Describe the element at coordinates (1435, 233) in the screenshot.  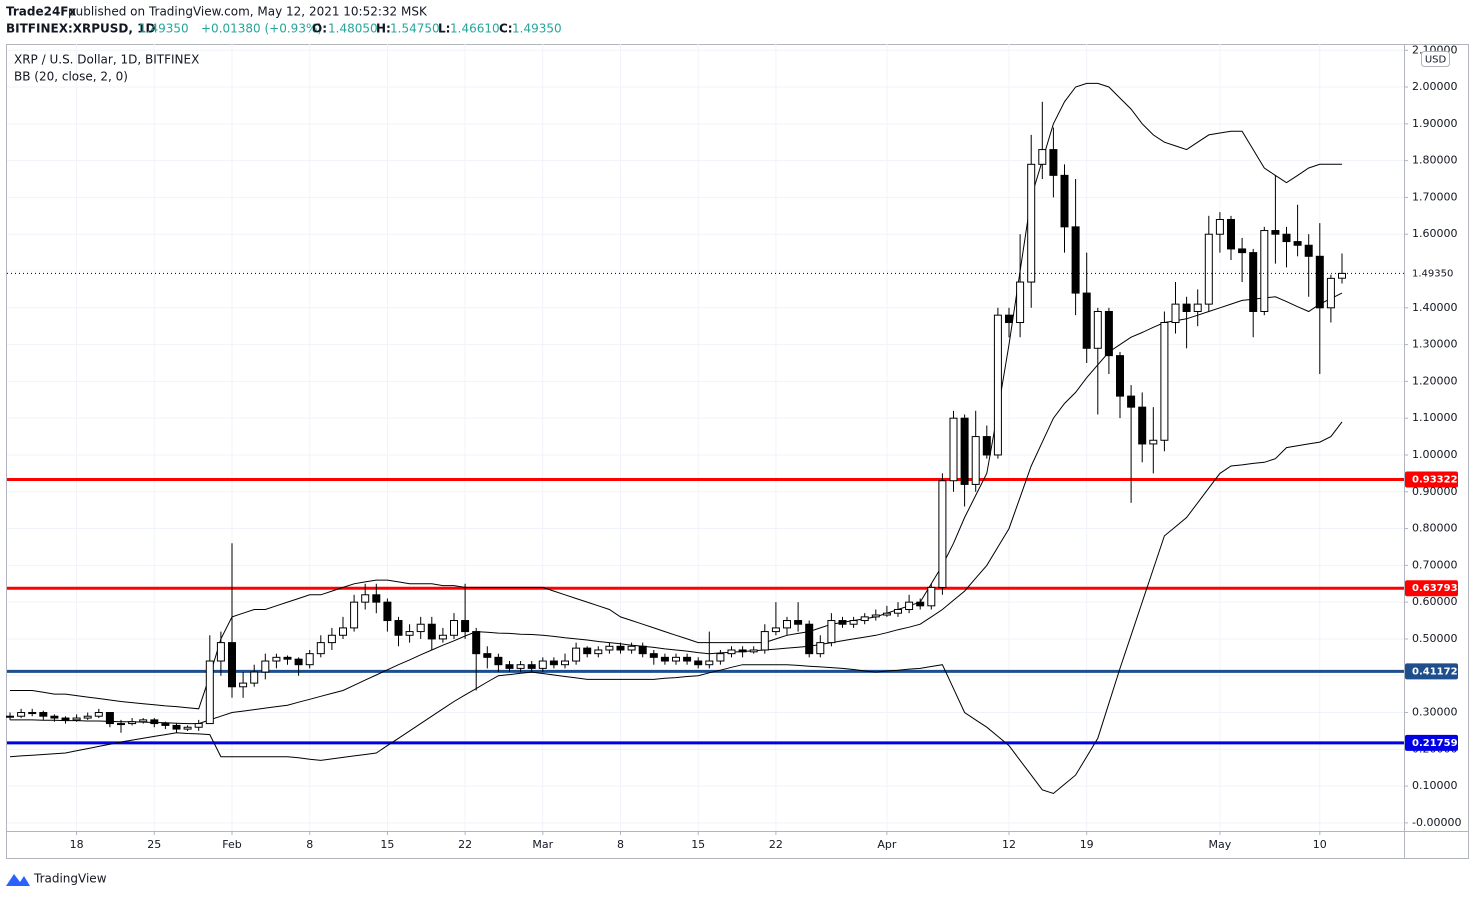
I see `y-tick-label: 1.60000` at that location.